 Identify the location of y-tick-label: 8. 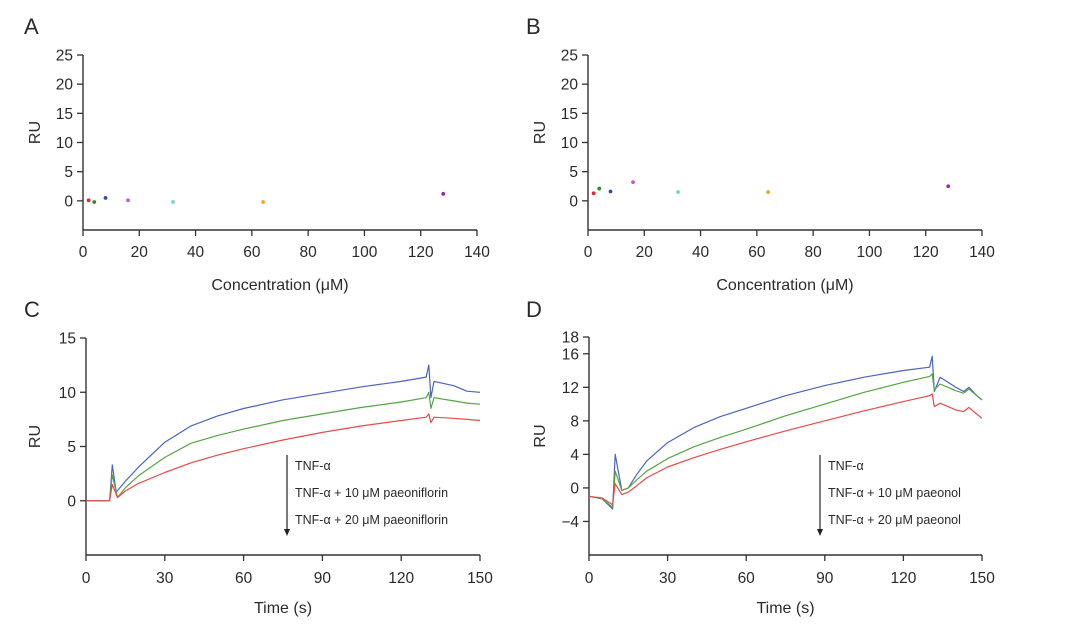
(574, 421).